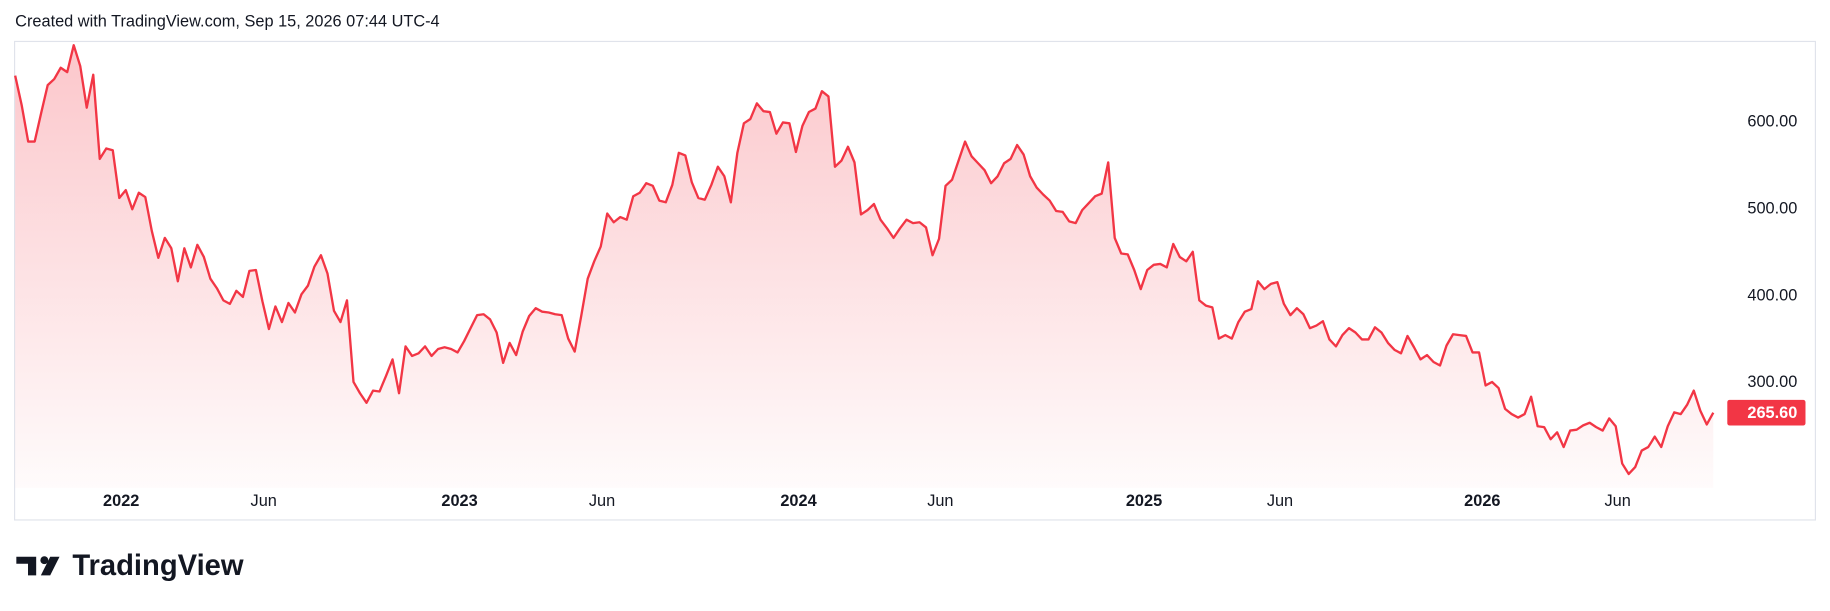 This screenshot has width=1830, height=611. I want to click on brand: TradingView, so click(158, 566).